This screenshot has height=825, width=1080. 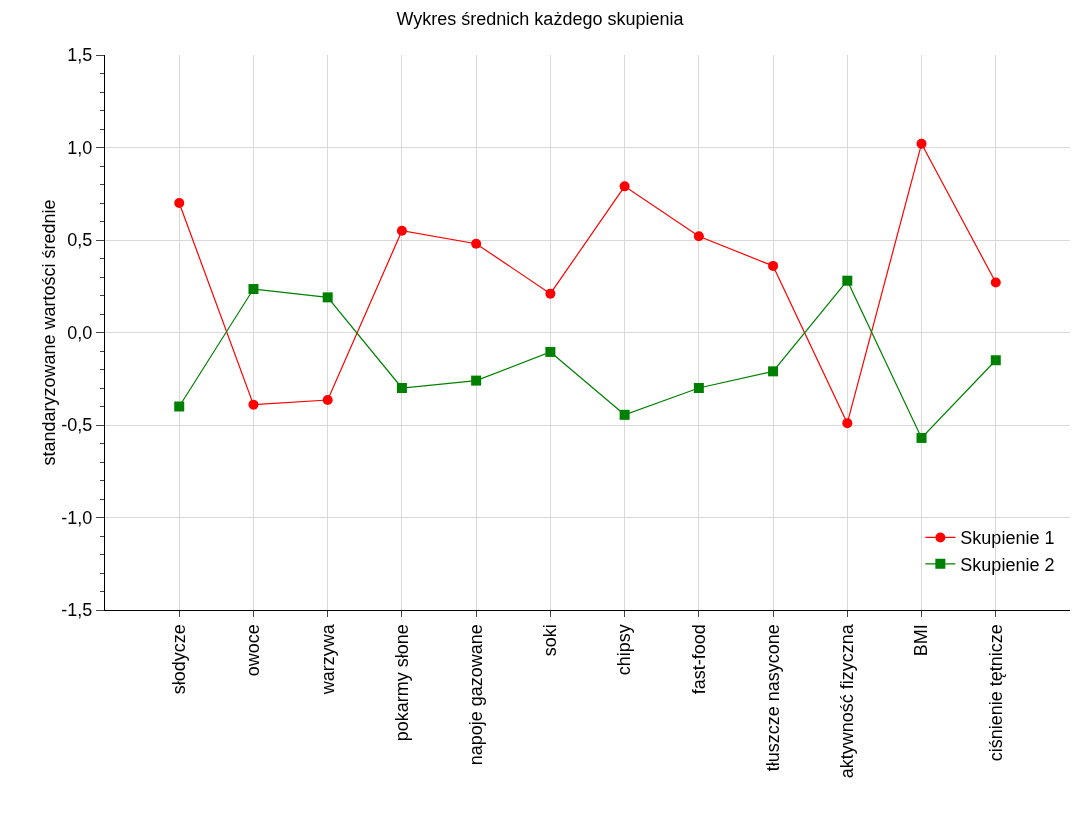 What do you see at coordinates (995, 693) in the screenshot?
I see `x-tick-label: ciśnienie tętnicze` at bounding box center [995, 693].